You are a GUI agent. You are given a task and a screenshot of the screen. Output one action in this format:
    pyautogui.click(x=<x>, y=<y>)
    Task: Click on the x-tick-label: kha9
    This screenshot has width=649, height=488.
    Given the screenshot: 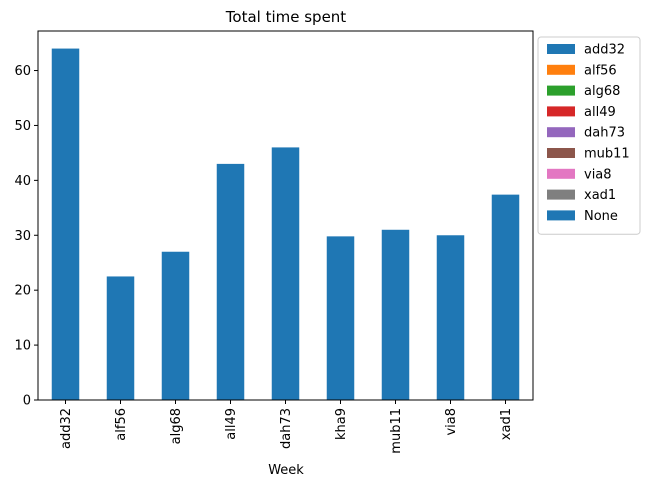 What is the action you would take?
    pyautogui.click(x=341, y=424)
    